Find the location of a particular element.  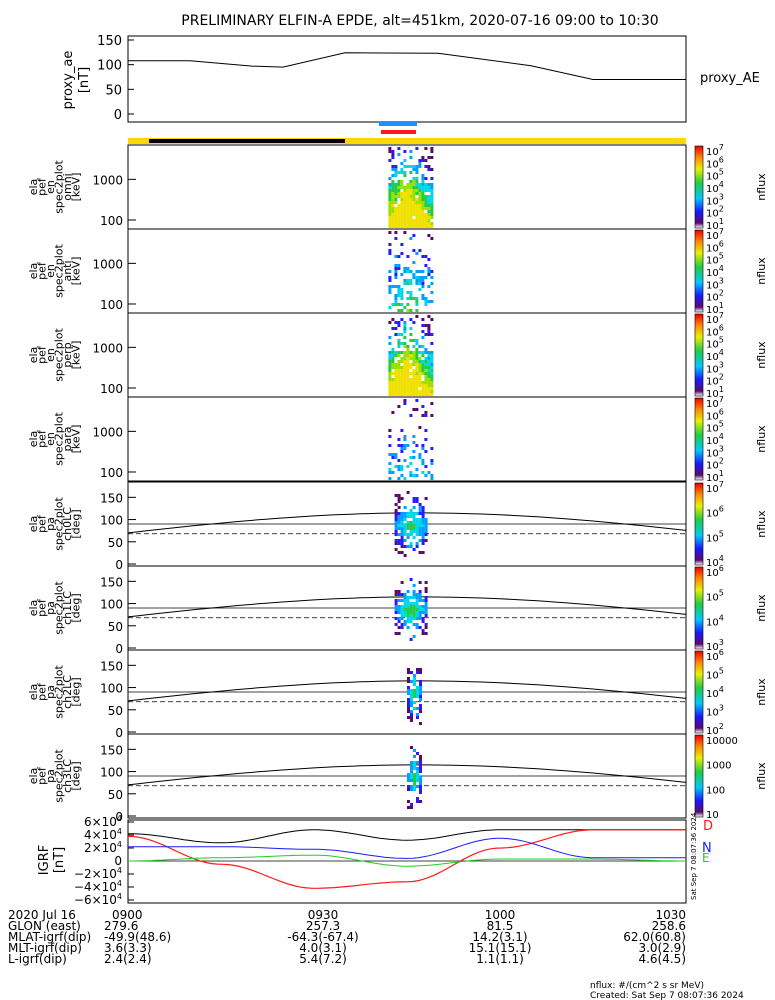

tick-label: 100 is located at coordinates (111, 521).